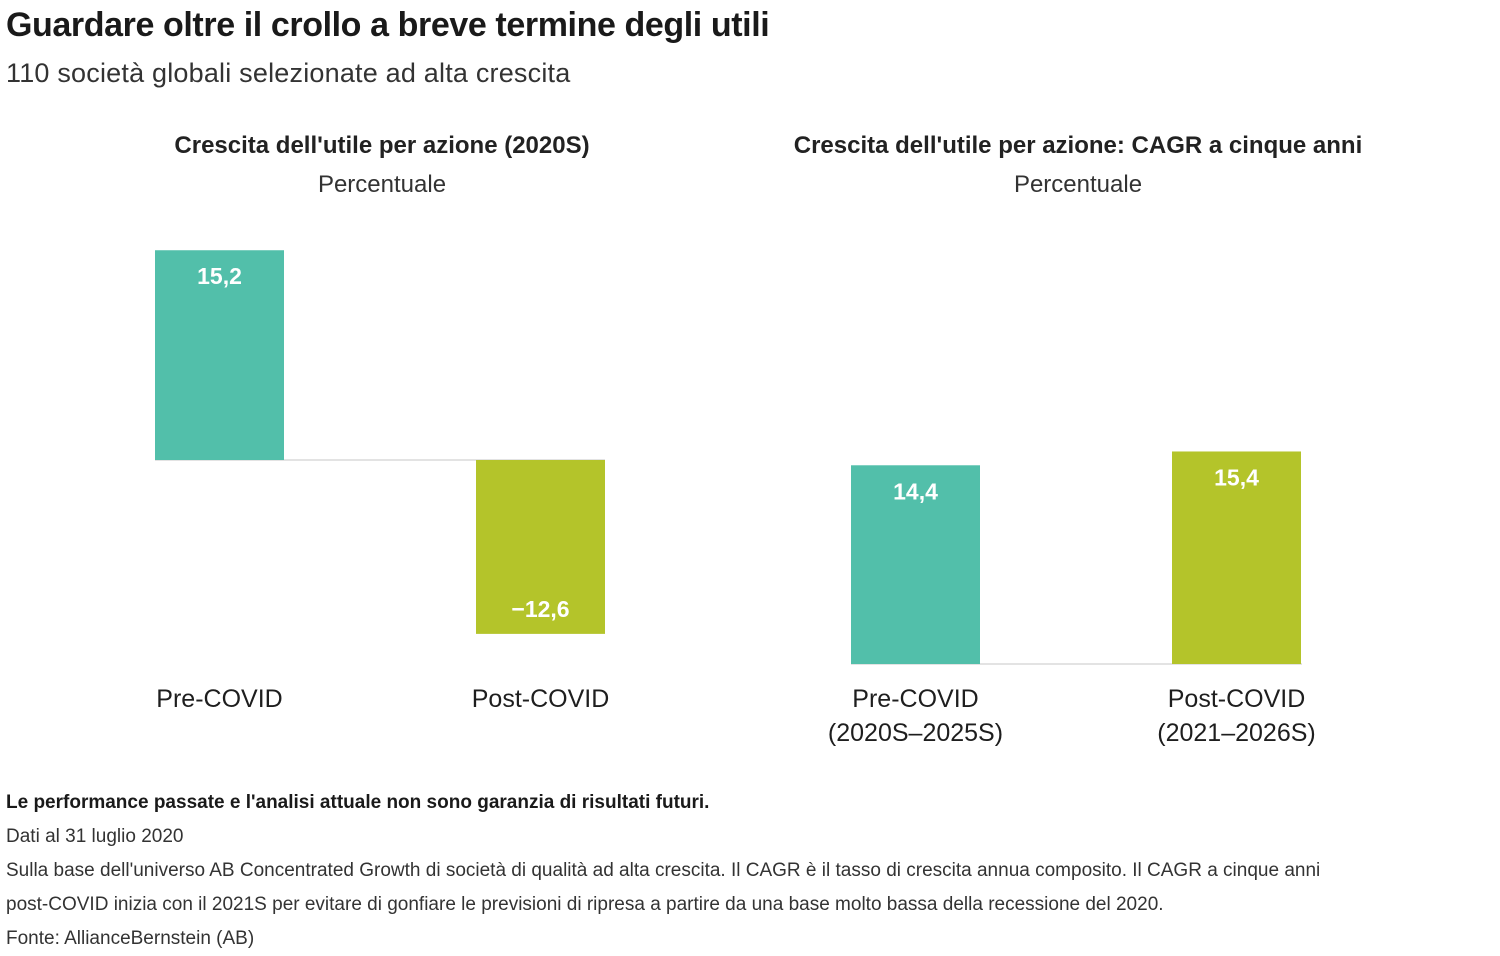 This screenshot has width=1500, height=956. Describe the element at coordinates (915, 491) in the screenshot. I see `chart-2-value-label-1: 14,4` at that location.